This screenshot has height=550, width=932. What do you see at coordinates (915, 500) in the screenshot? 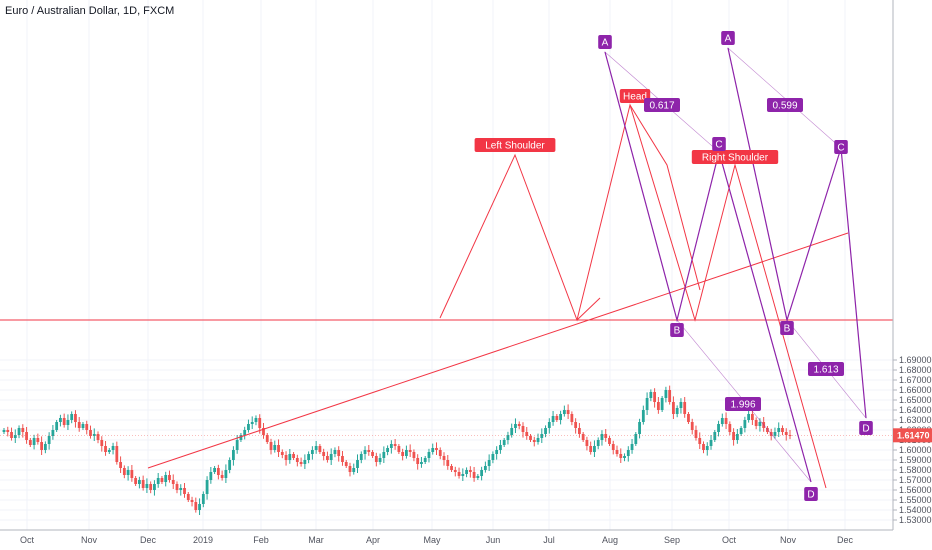
I see `y-tick-label: 1.55000` at bounding box center [915, 500].